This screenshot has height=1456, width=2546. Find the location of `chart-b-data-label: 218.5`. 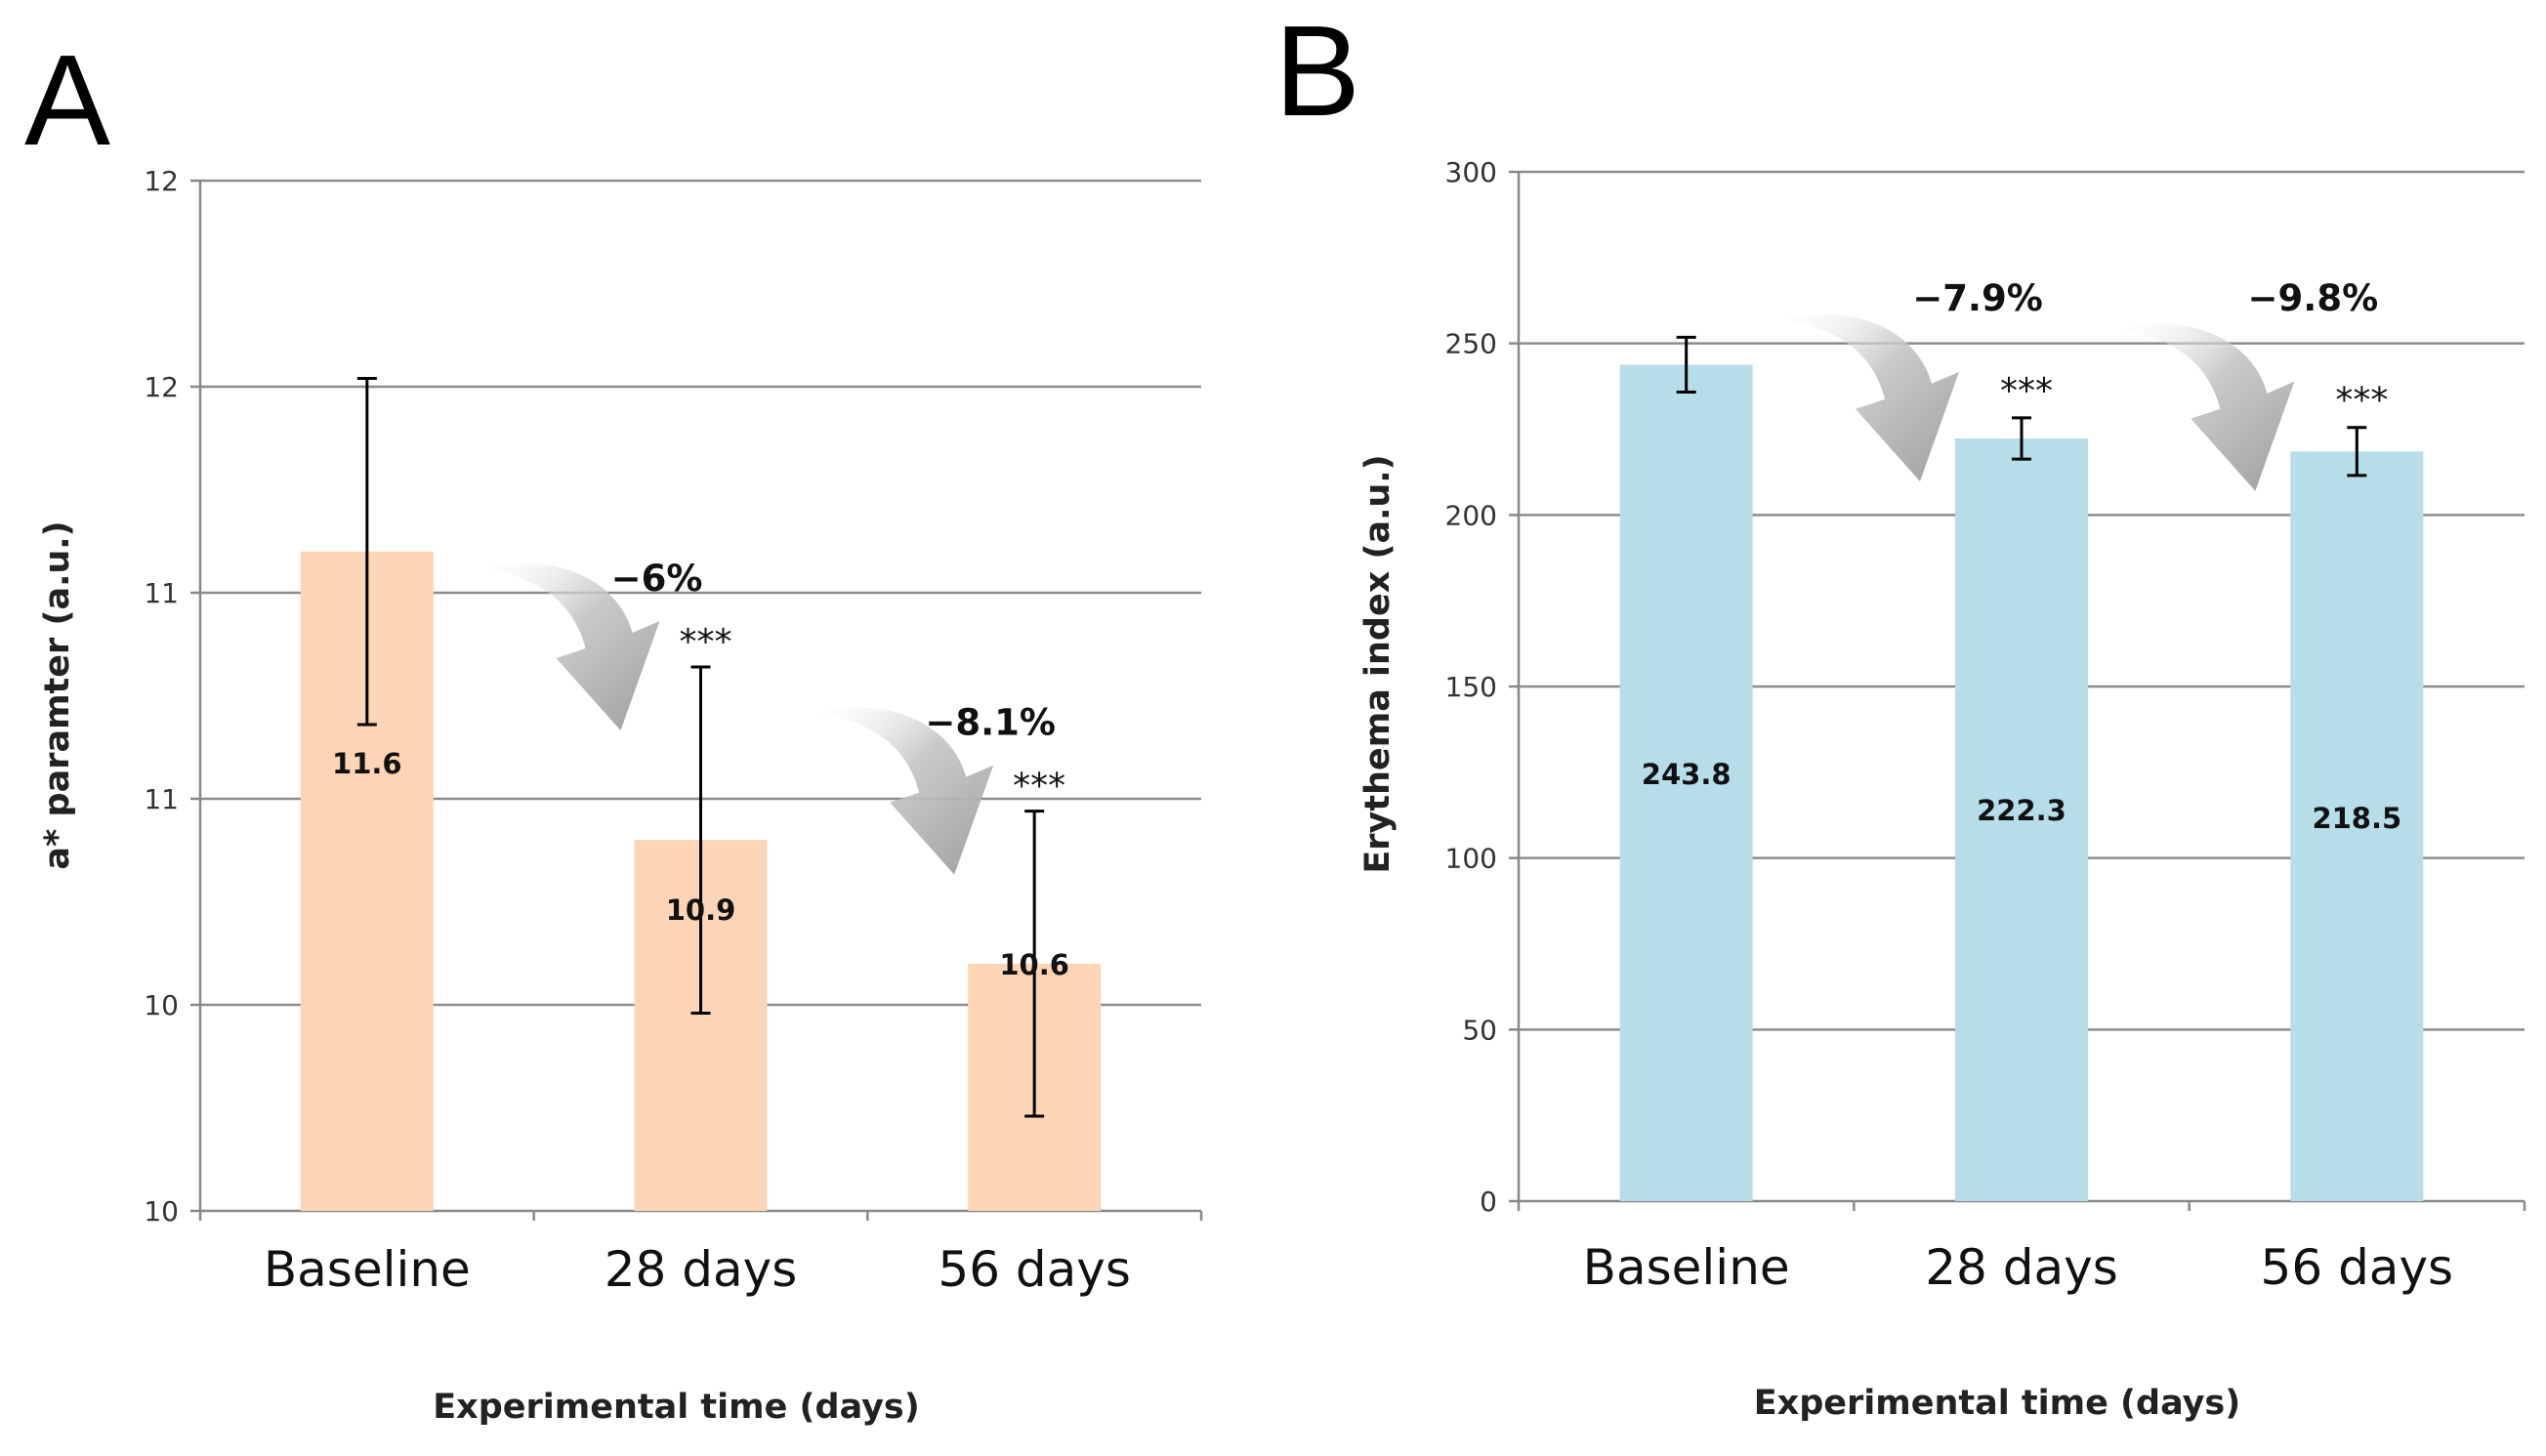

chart-b-data-label: 218.5 is located at coordinates (2357, 818).